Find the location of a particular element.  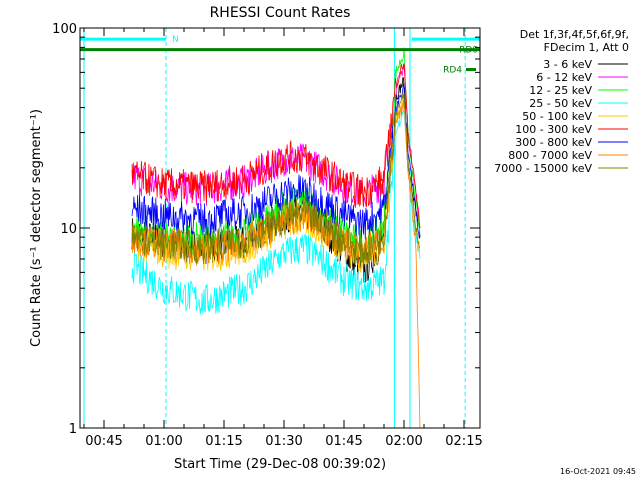

x-tick-label: 01:15 is located at coordinates (223, 441).